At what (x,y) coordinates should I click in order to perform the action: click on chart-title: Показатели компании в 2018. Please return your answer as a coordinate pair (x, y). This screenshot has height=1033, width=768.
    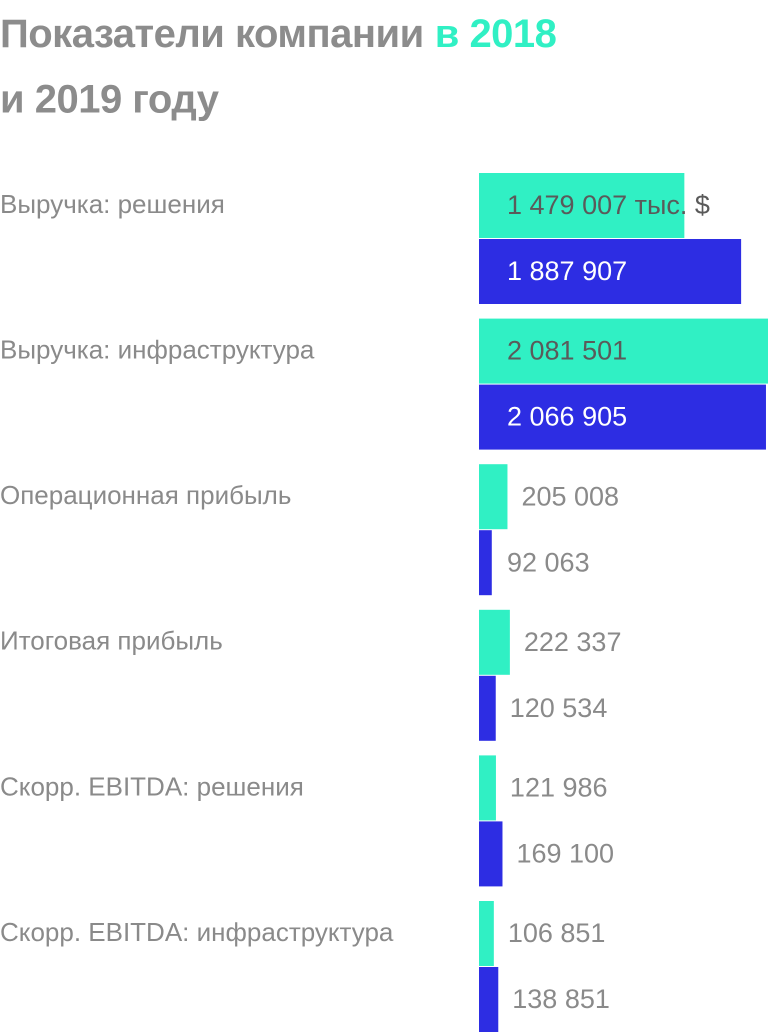
    Looking at the image, I should click on (278, 34).